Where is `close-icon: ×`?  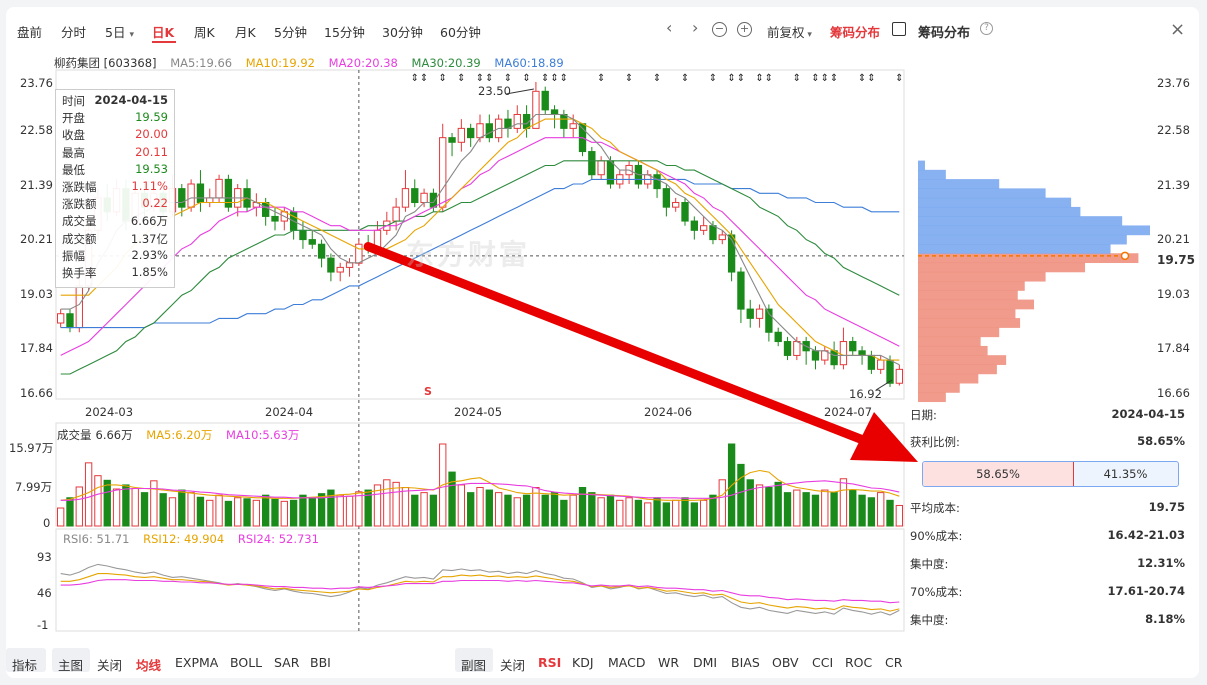 close-icon: × is located at coordinates (1178, 29).